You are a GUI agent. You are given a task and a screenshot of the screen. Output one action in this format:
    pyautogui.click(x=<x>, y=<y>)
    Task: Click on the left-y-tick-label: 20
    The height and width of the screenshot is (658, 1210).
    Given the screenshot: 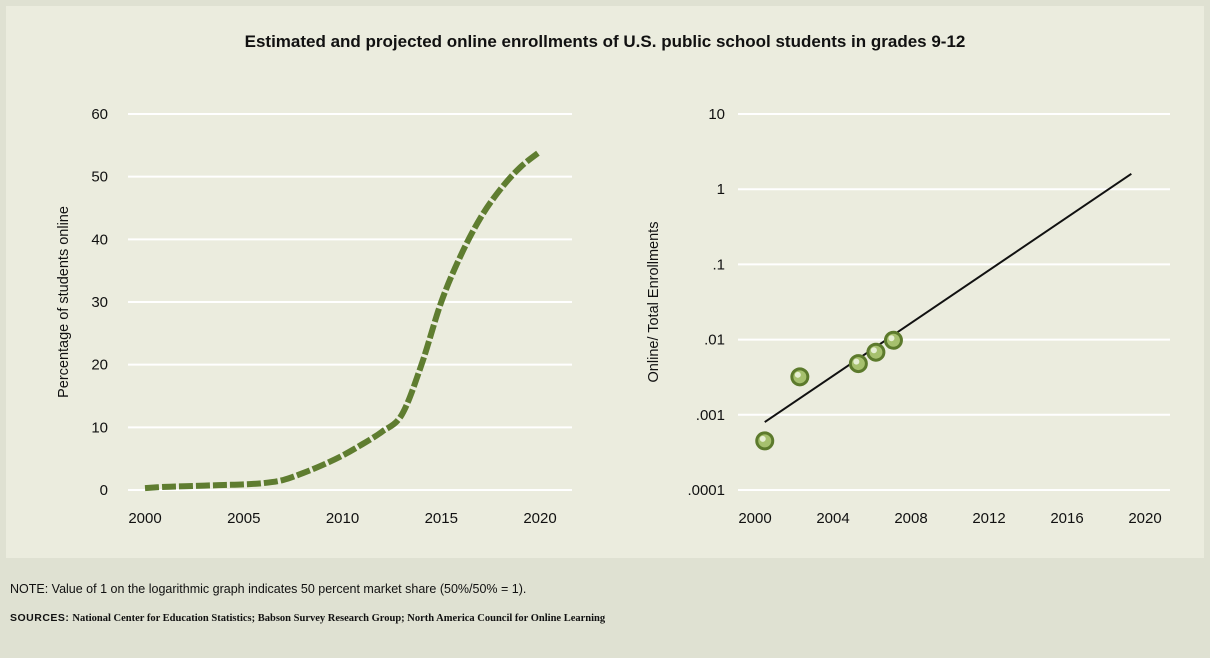 What is the action you would take?
    pyautogui.click(x=99, y=365)
    